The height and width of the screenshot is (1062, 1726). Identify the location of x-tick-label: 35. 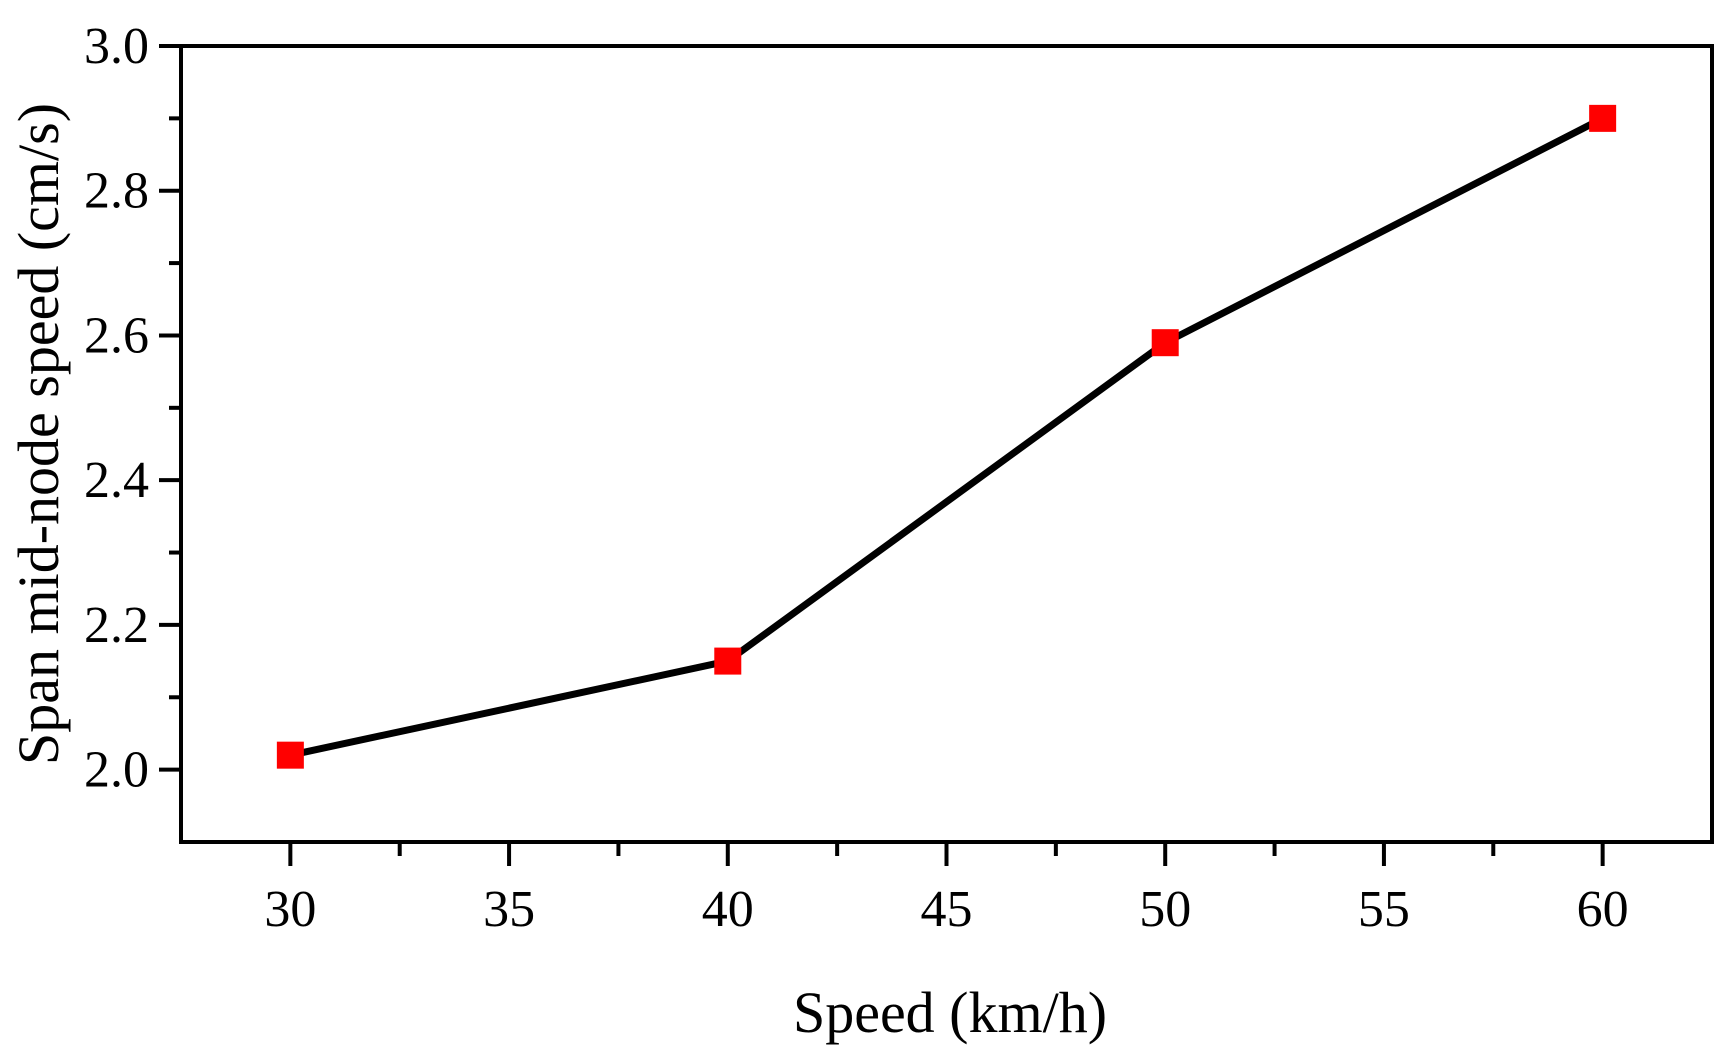
(509, 909).